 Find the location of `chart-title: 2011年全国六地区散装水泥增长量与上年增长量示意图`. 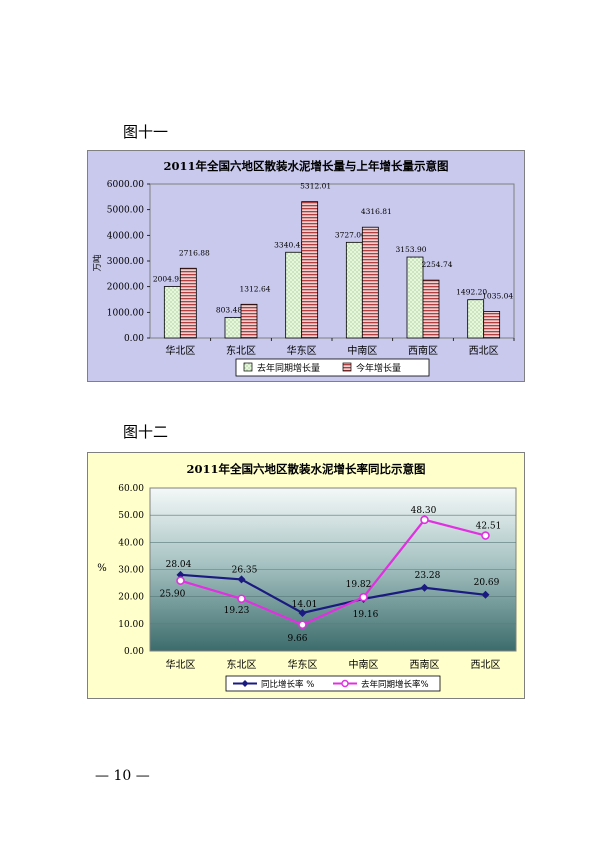

chart-title: 2011年全国六地区散装水泥增长量与上年增长量示意图 is located at coordinates (305, 166).